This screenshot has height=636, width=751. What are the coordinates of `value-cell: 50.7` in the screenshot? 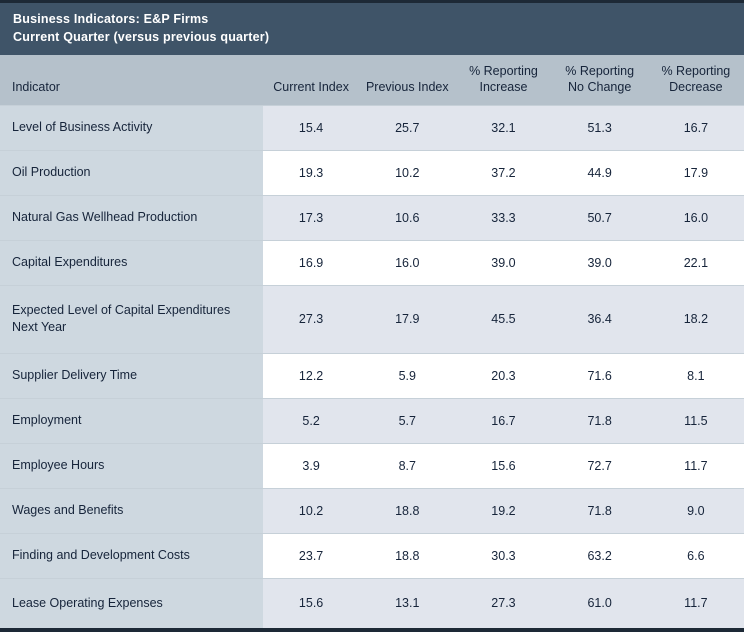 It's located at (599, 217).